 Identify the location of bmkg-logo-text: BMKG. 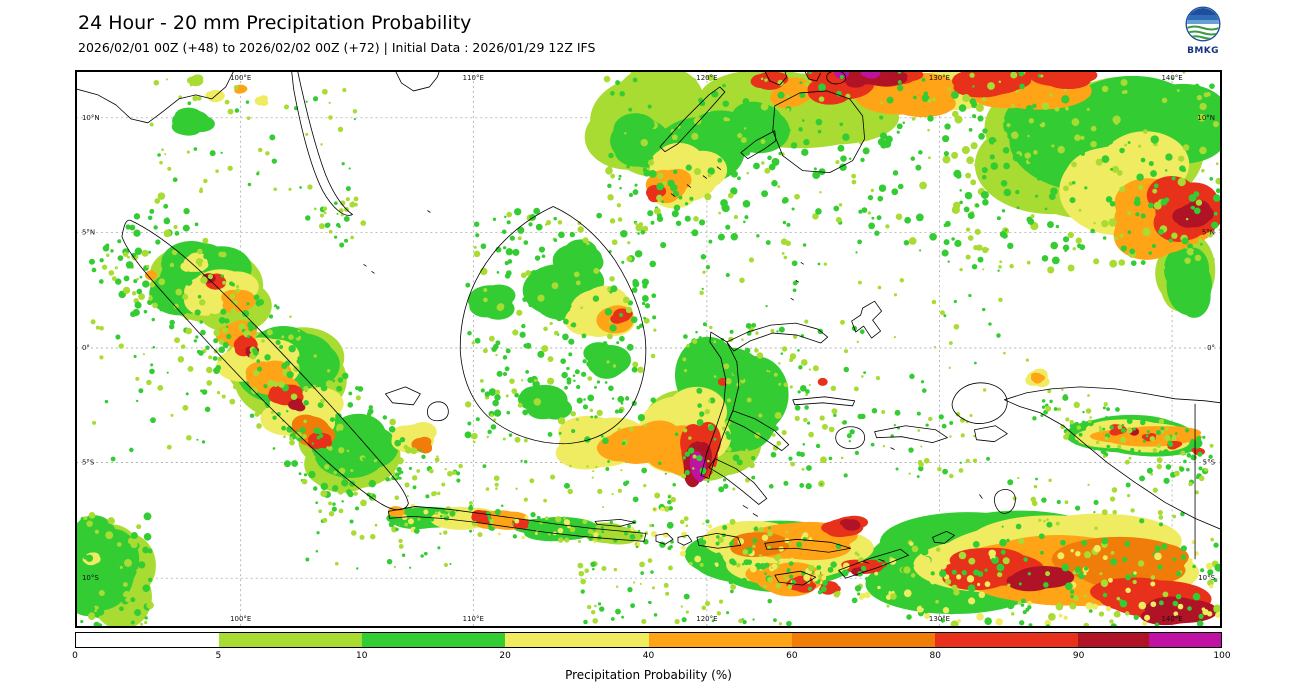
(1203, 51).